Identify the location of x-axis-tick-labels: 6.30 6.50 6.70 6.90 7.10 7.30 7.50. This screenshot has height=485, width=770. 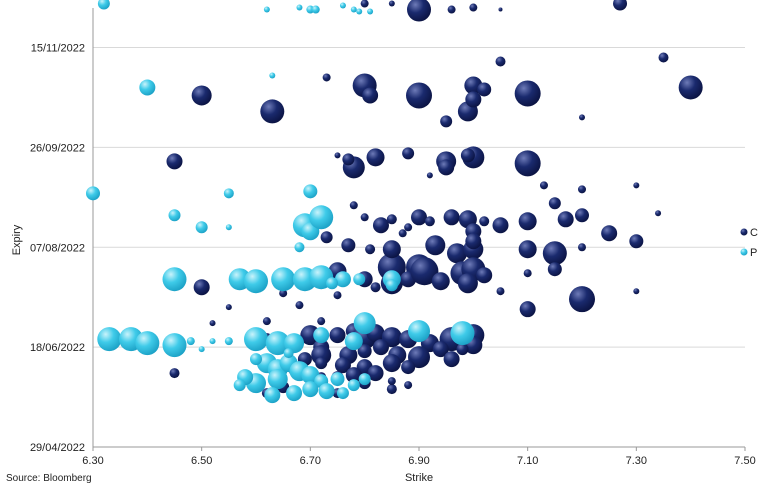
(418, 461).